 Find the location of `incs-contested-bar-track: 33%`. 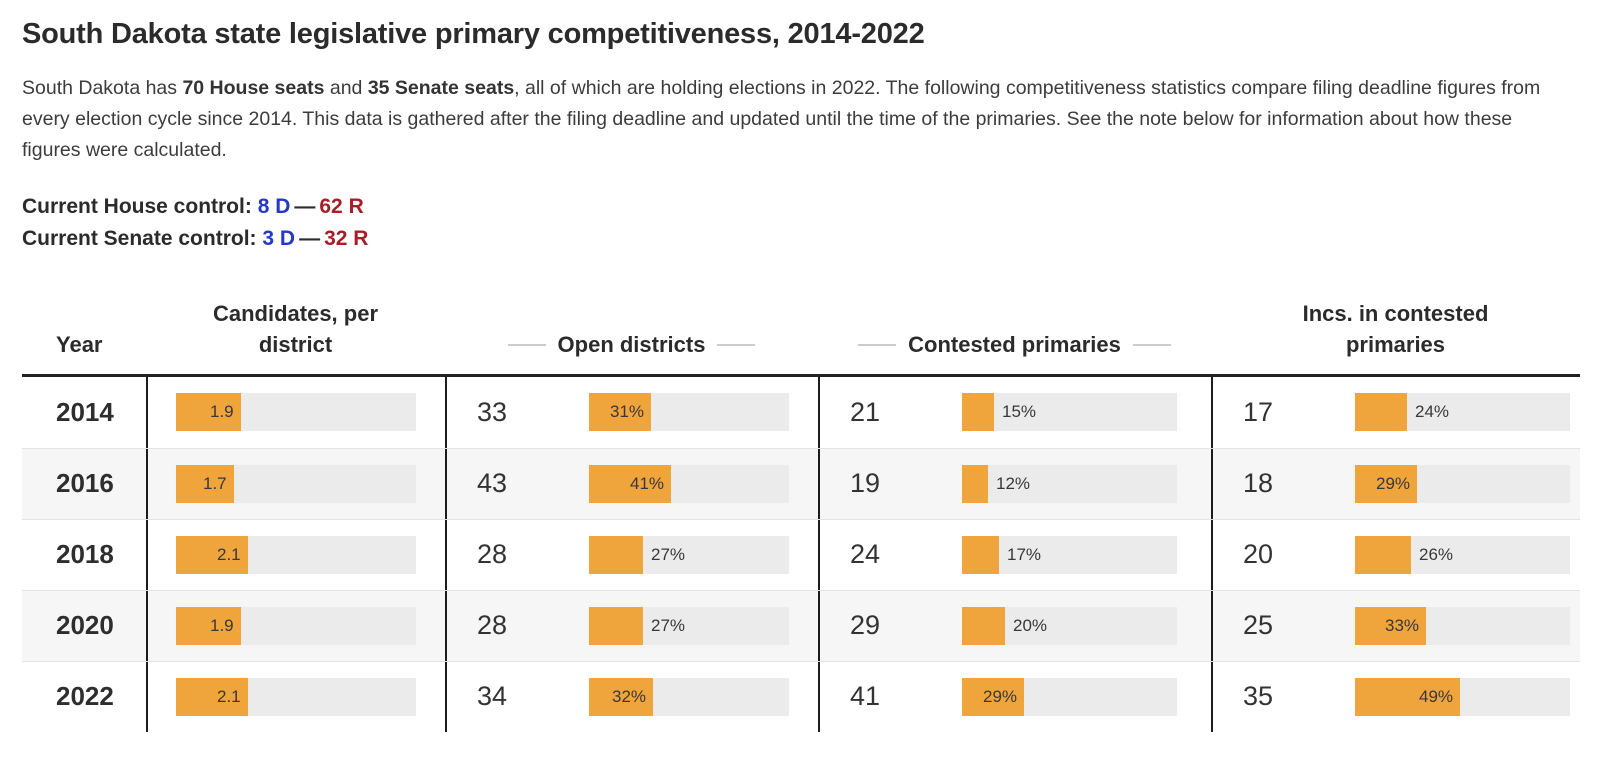

incs-contested-bar-track: 33% is located at coordinates (1462, 625).